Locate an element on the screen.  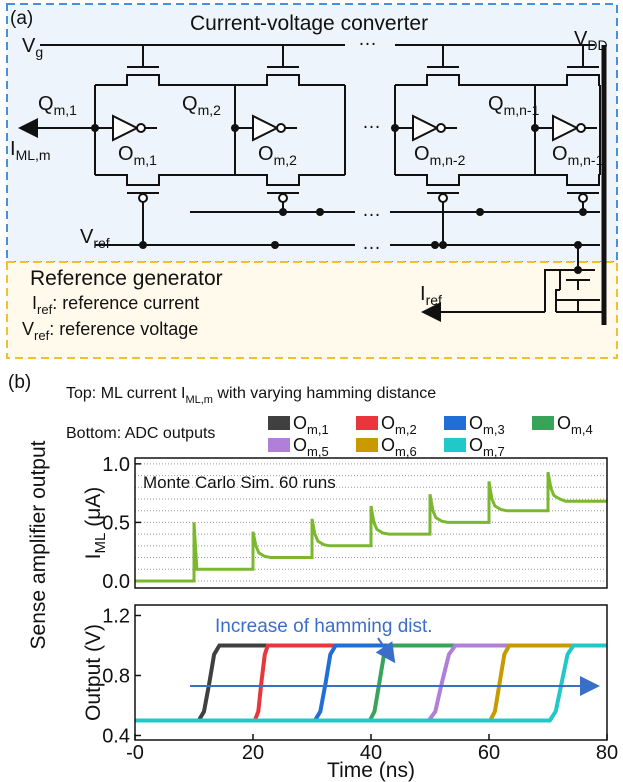
q-label: Qm,1 is located at coordinates (57, 105).